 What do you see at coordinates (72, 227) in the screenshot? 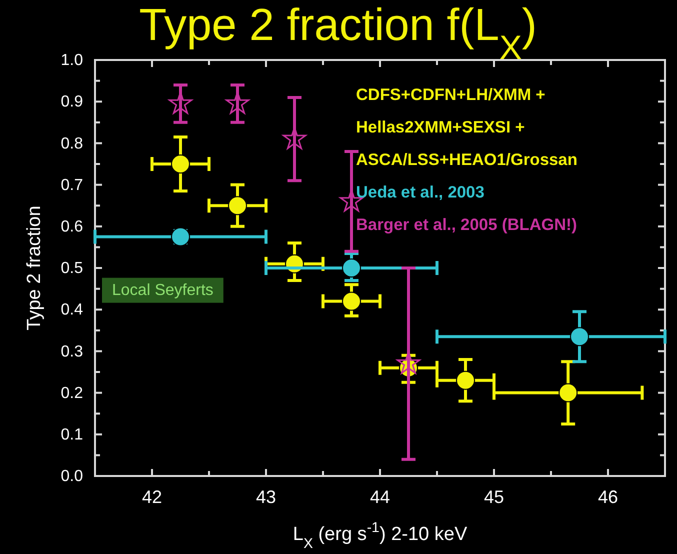
I see `y-tick-label: 0.6` at bounding box center [72, 227].